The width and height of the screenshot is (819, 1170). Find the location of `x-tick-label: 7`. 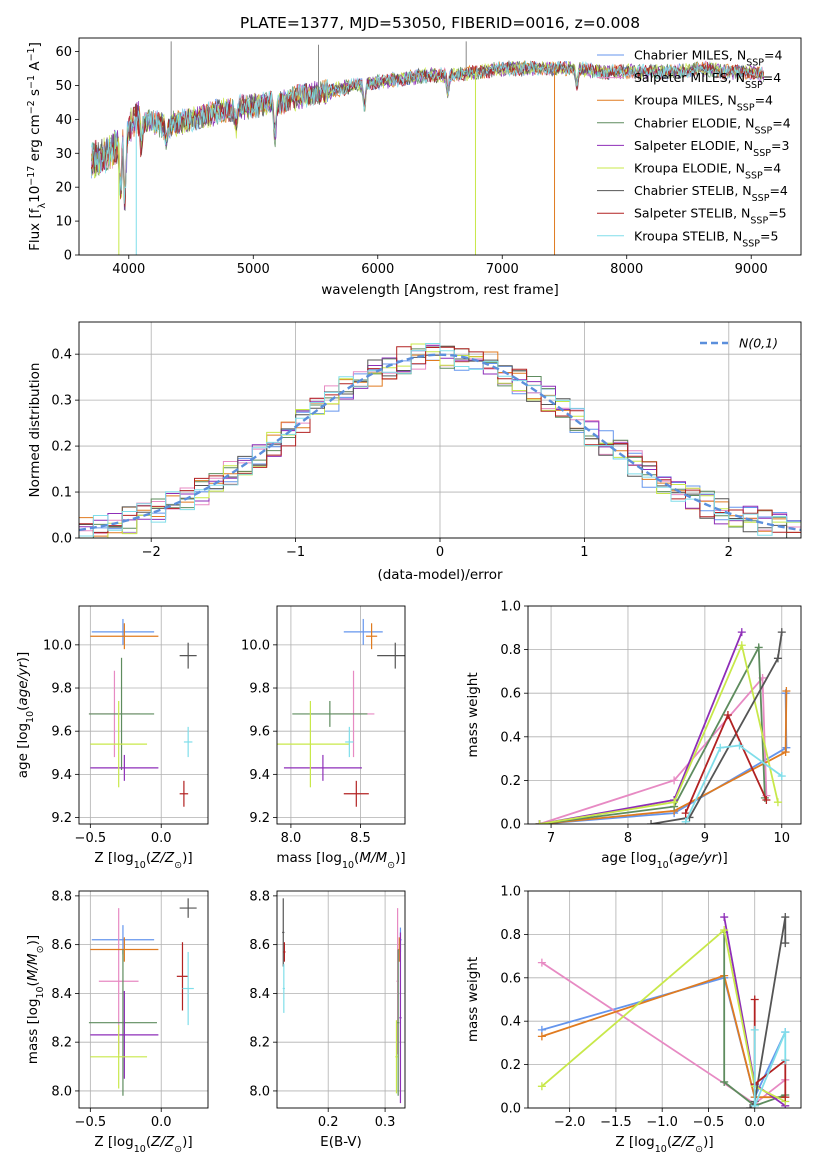

x-tick-label: 7 is located at coordinates (551, 838).